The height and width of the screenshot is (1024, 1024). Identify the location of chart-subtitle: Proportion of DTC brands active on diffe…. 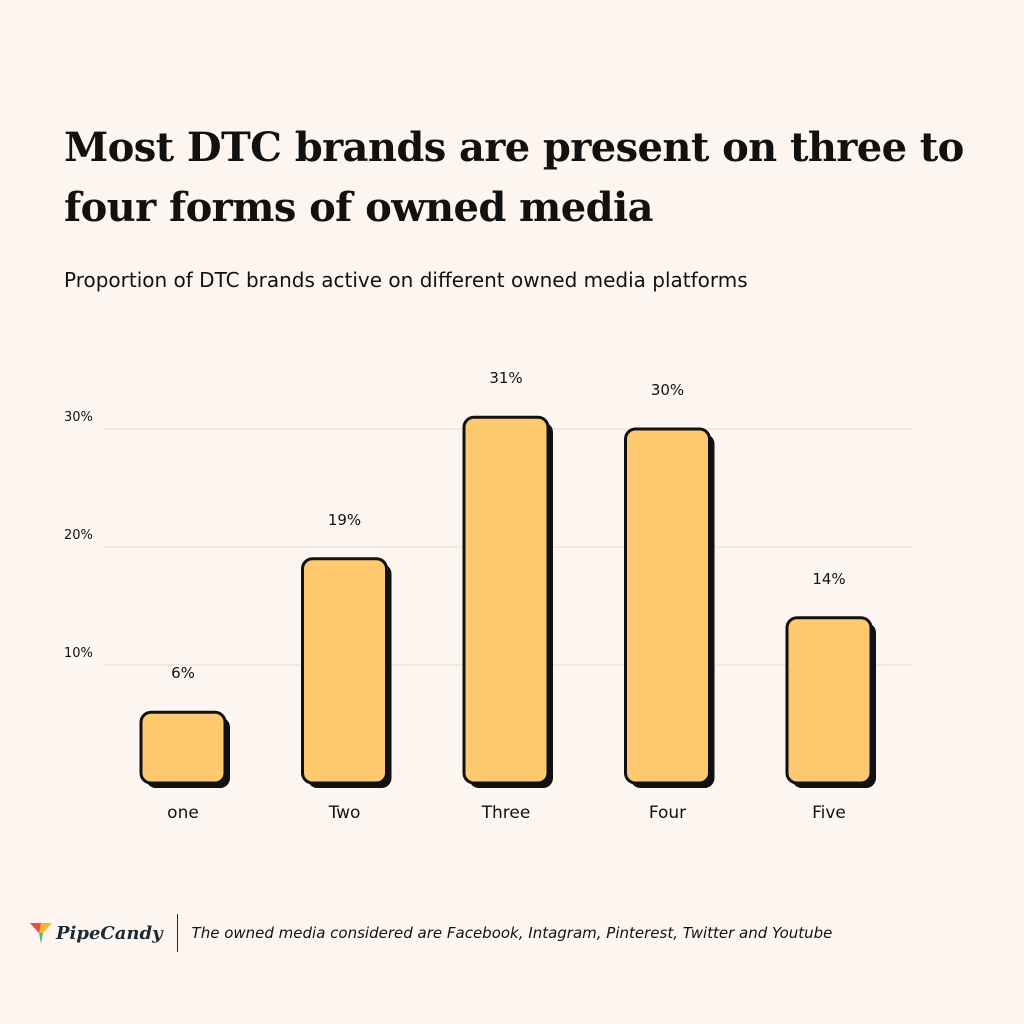
(406, 280).